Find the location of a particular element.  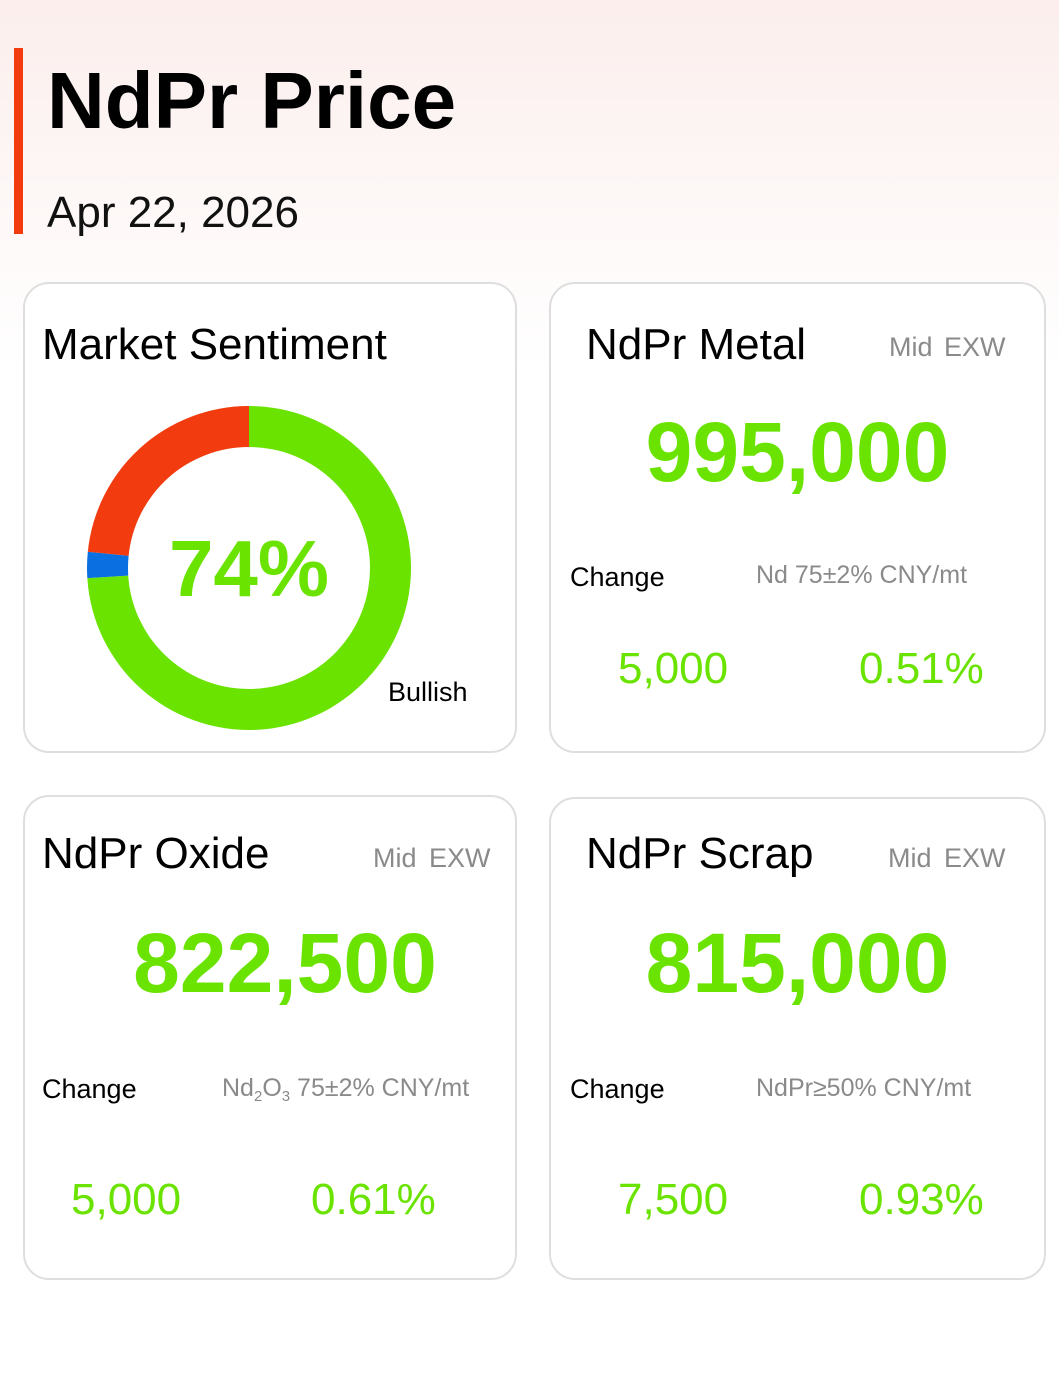

metal-price: 995,000 is located at coordinates (797, 452).